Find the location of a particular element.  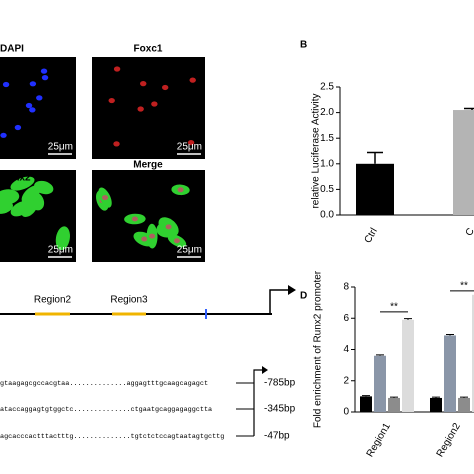

y-tick-label: 2 is located at coordinates (346, 380).